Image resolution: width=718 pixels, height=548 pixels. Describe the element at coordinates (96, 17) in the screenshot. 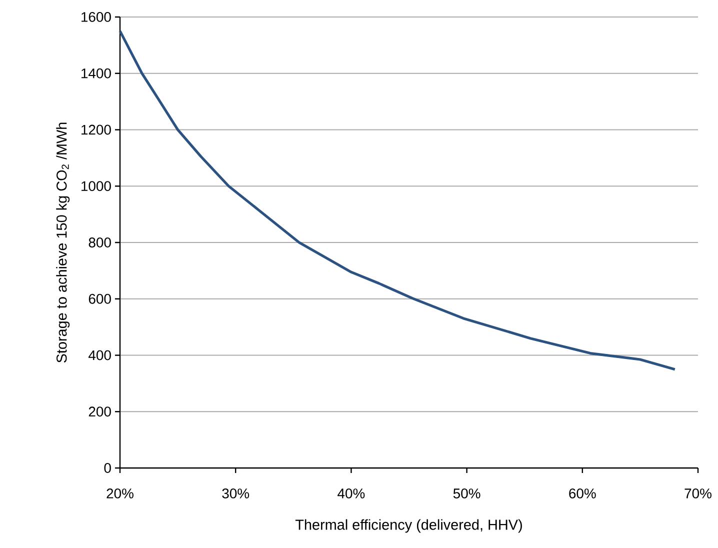

I see `y-tick-label: 1600` at that location.